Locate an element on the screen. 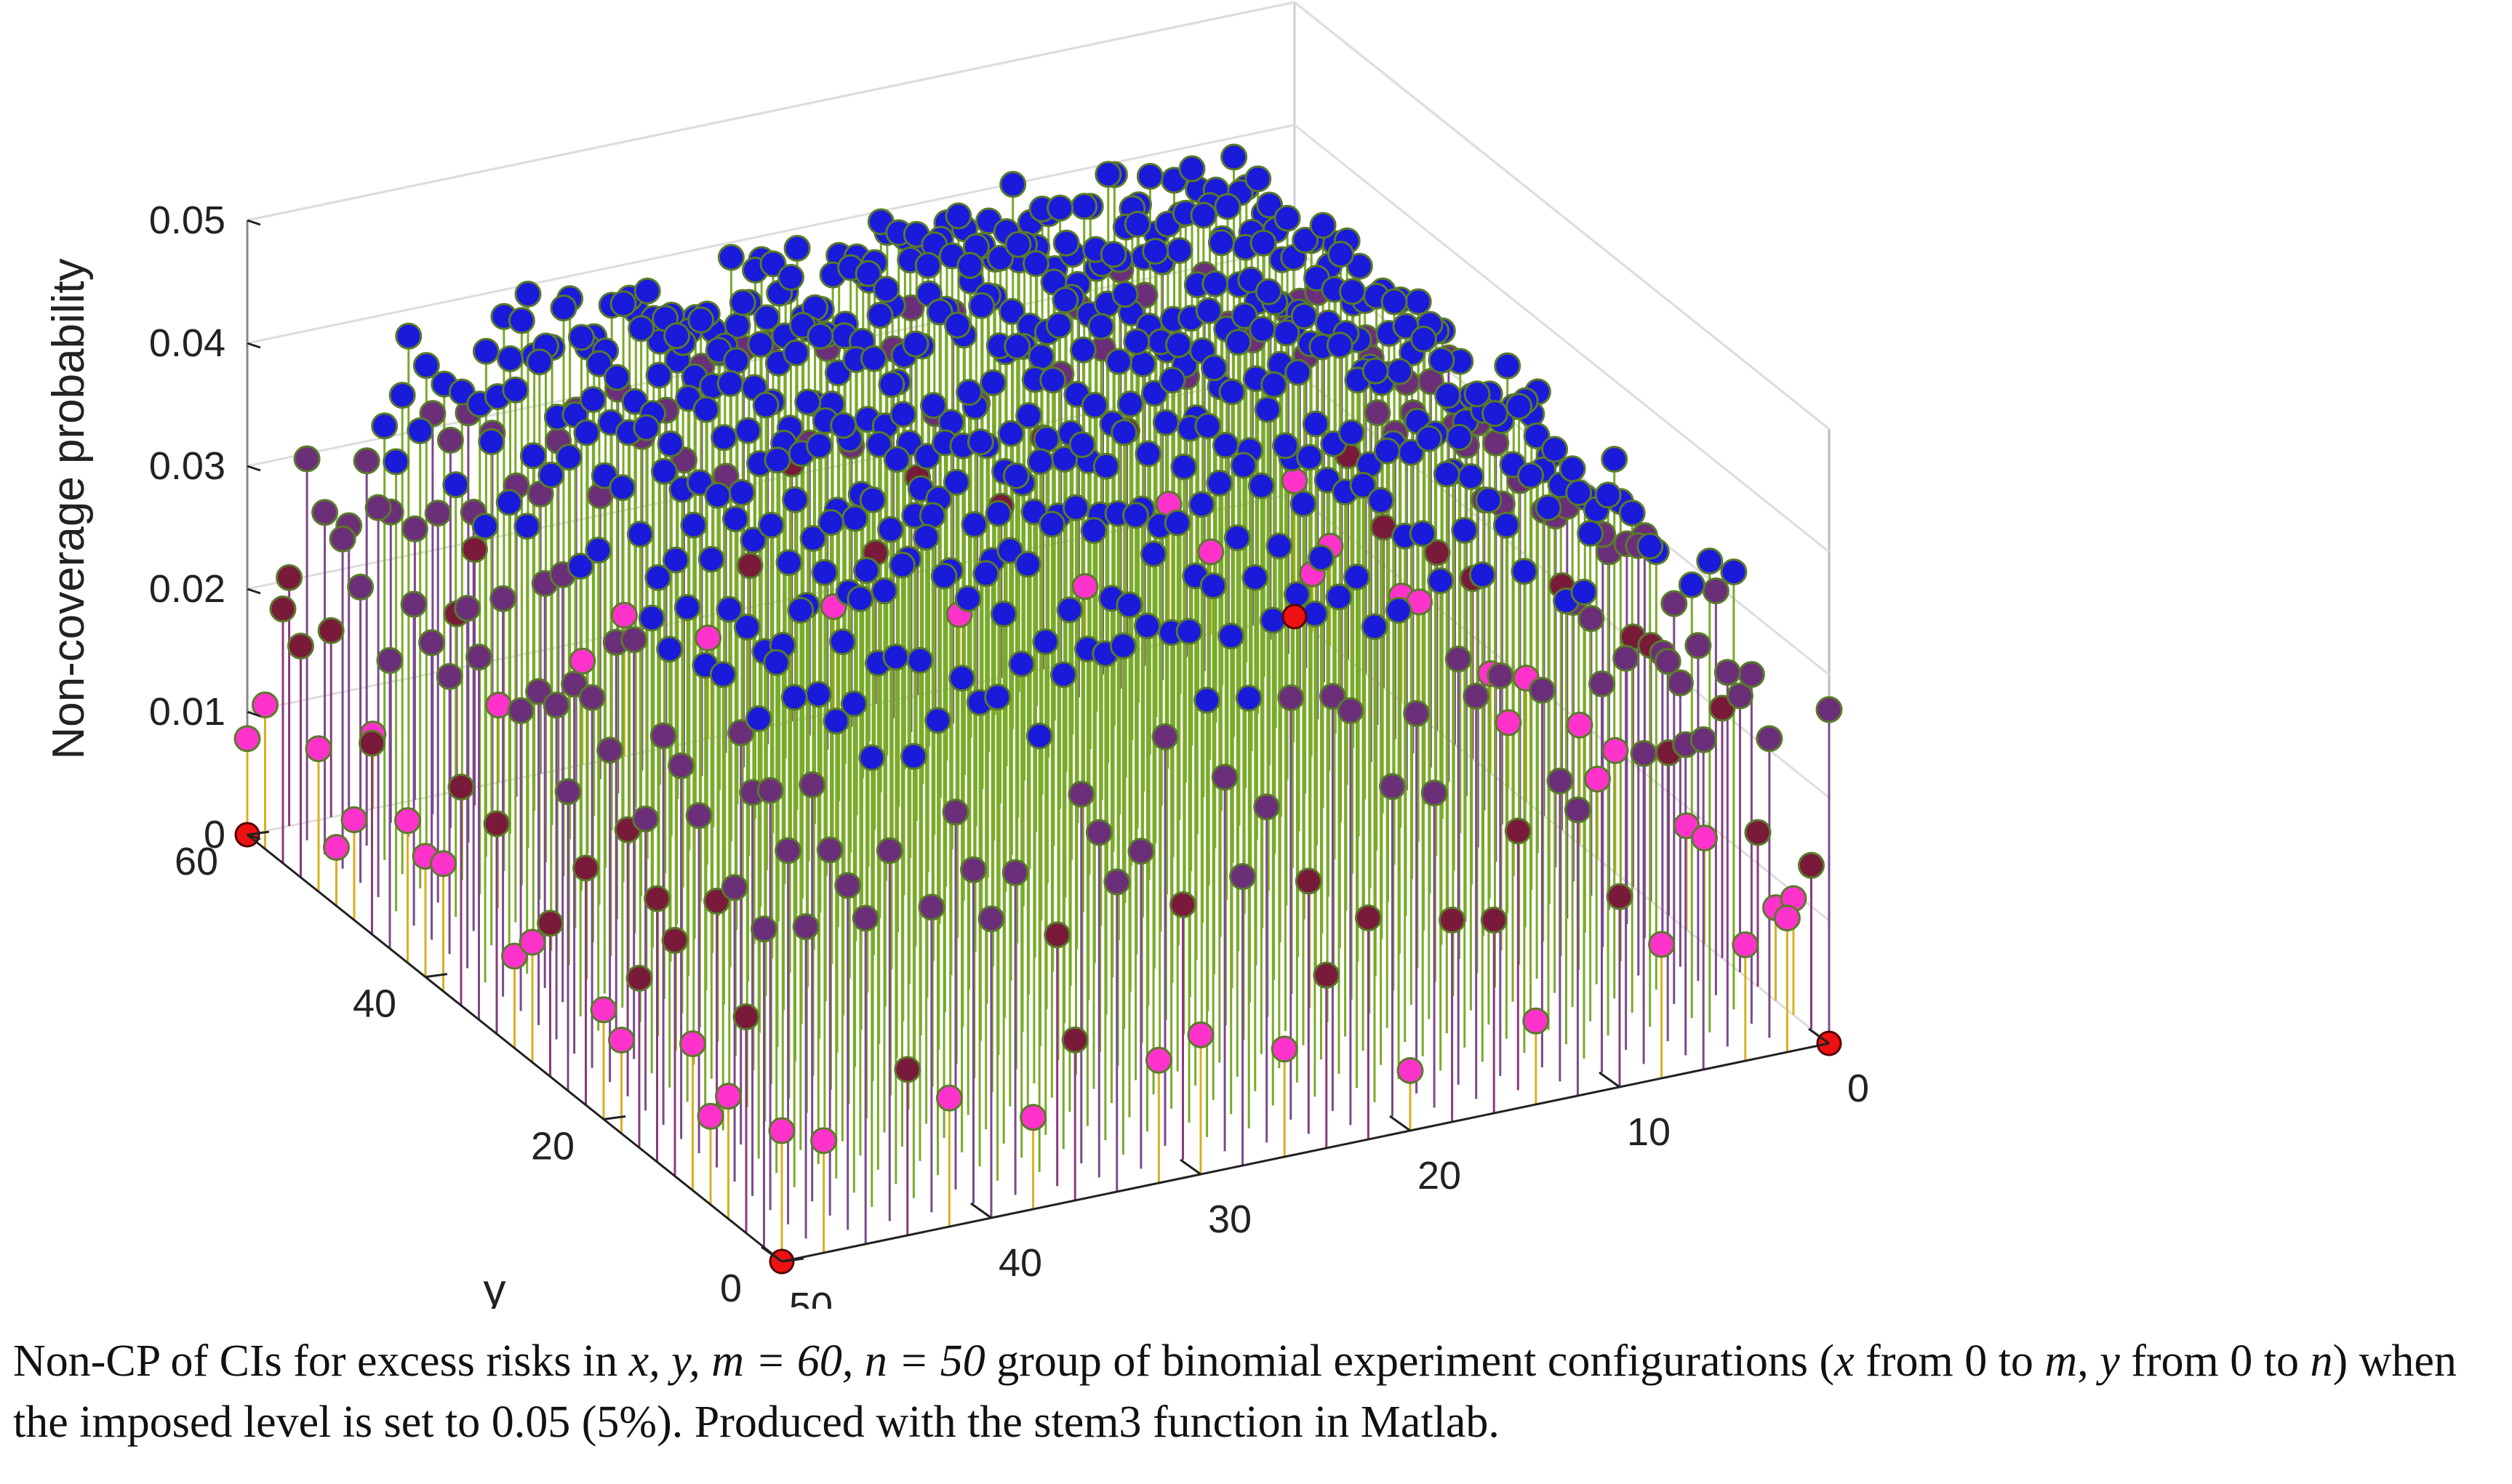 This screenshot has width=2512, height=1484. y-tick-mark is located at coordinates (792, 1260).